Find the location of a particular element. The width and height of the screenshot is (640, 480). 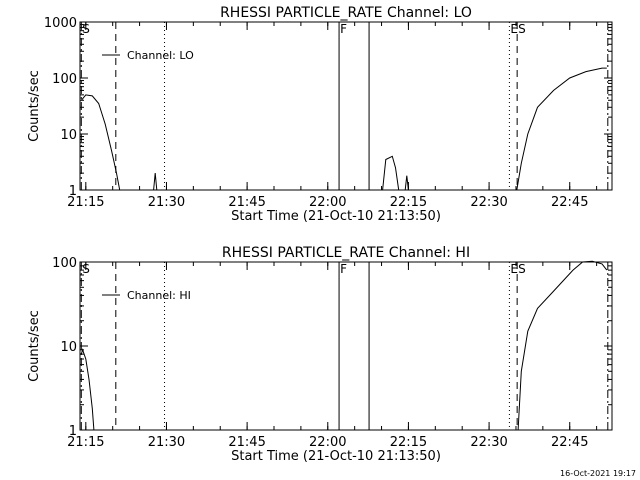

chart-title: RHESSI PARTICLE_RATE Channel: LO is located at coordinates (346, 13).